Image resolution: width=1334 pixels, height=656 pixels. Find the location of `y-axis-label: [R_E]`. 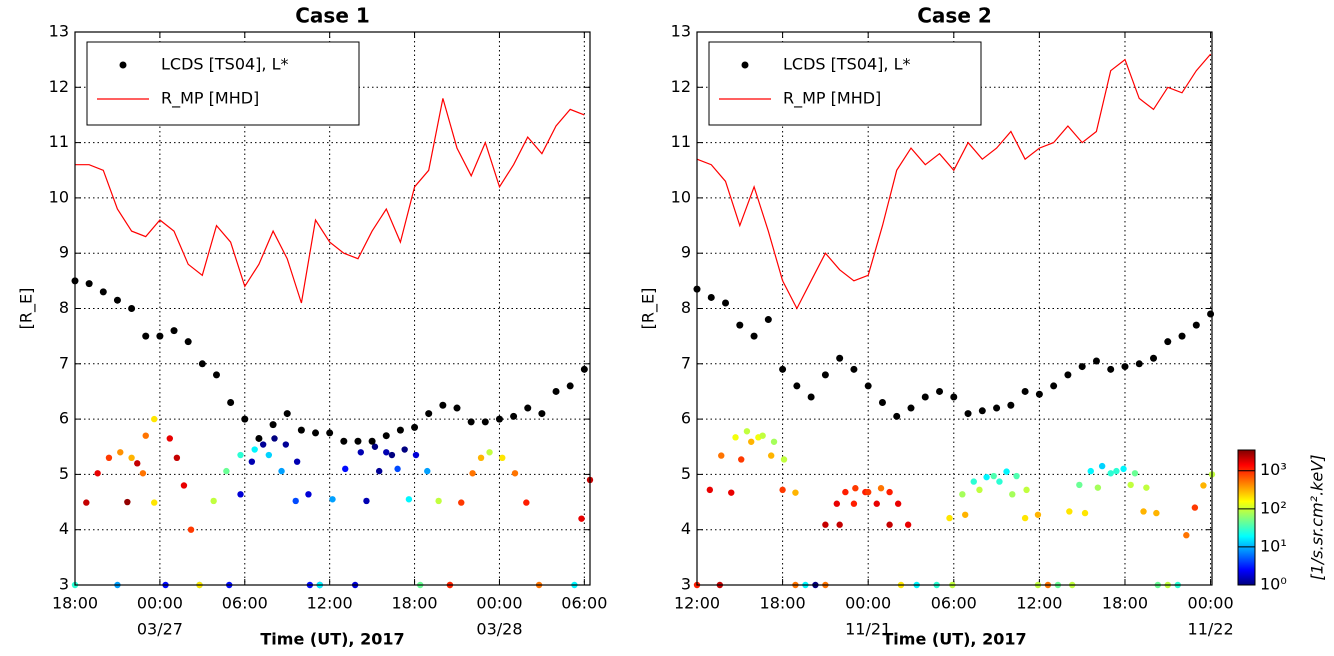

y-axis-label: [R_E] is located at coordinates (649, 309).